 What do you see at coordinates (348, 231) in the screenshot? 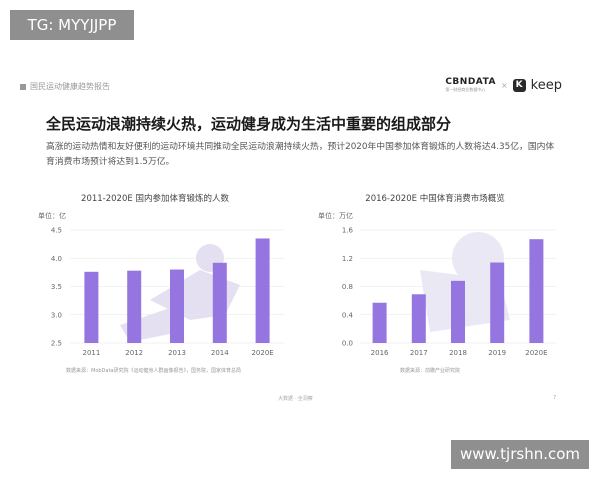
I see `y-tick-label: 1.6` at bounding box center [348, 231].